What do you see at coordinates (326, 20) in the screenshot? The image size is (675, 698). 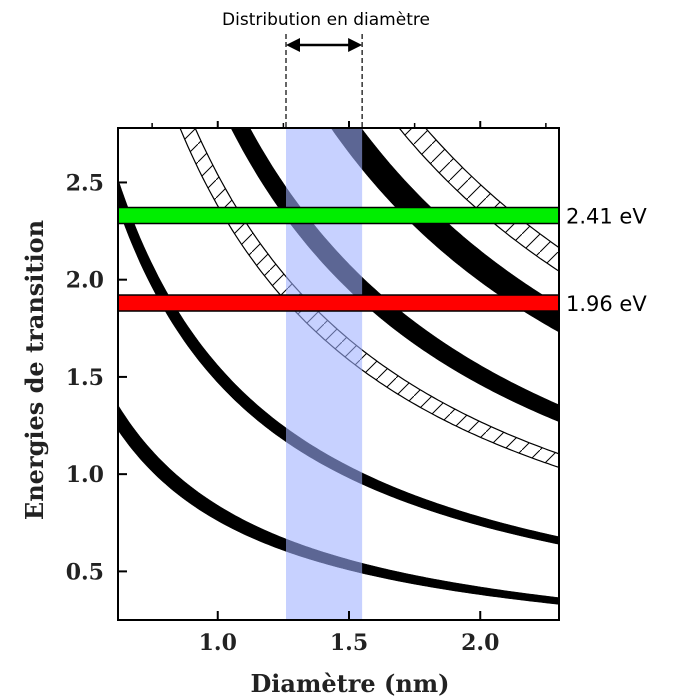 I see `distribution-label: Distribution en diamètre` at bounding box center [326, 20].